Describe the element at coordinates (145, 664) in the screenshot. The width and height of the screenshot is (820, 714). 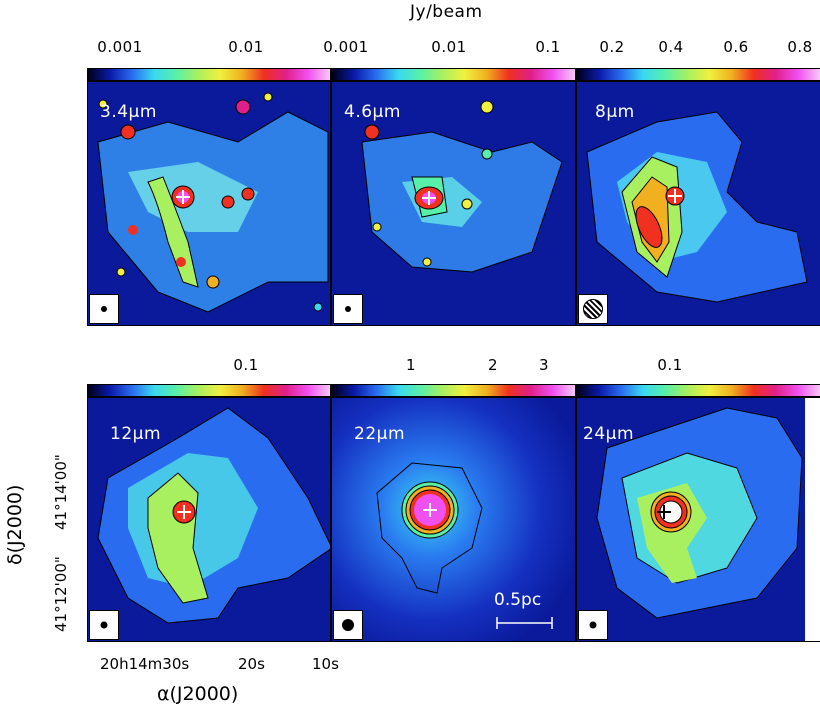
I see `ra-tick-label: 20h14m30s` at that location.